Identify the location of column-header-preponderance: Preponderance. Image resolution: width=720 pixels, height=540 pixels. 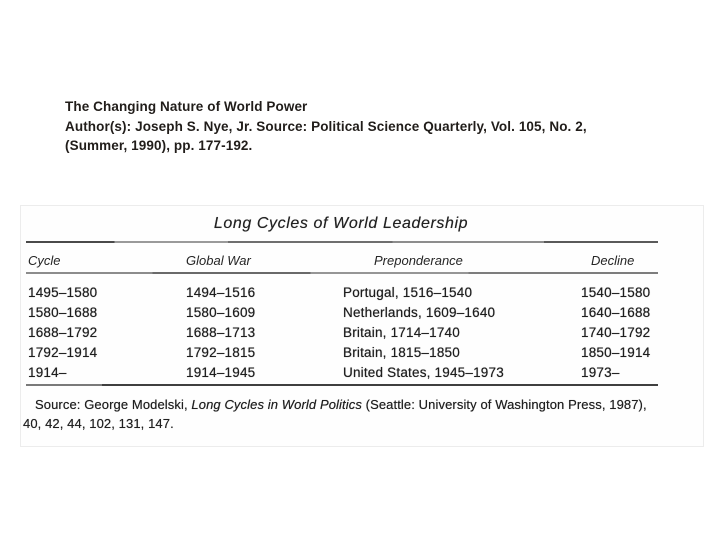
(418, 260).